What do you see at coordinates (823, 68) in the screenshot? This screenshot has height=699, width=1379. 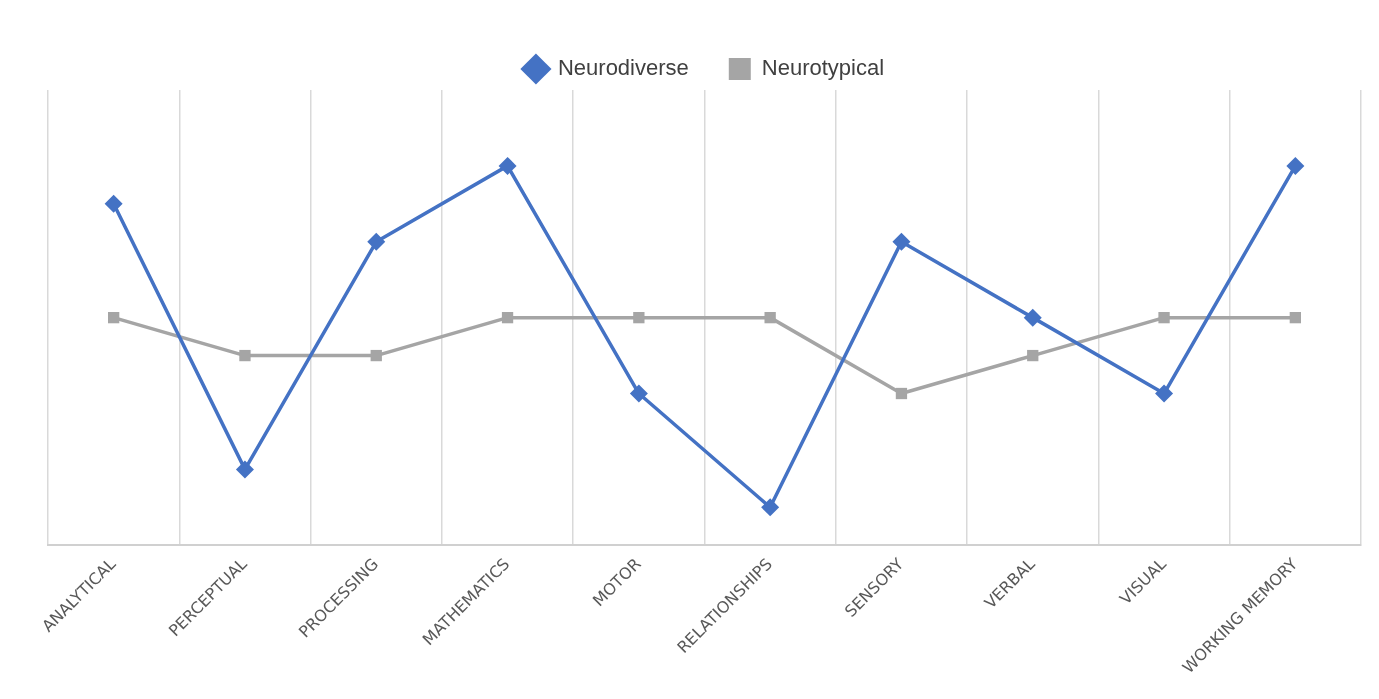 I see `legend-label: Neurotypical` at bounding box center [823, 68].